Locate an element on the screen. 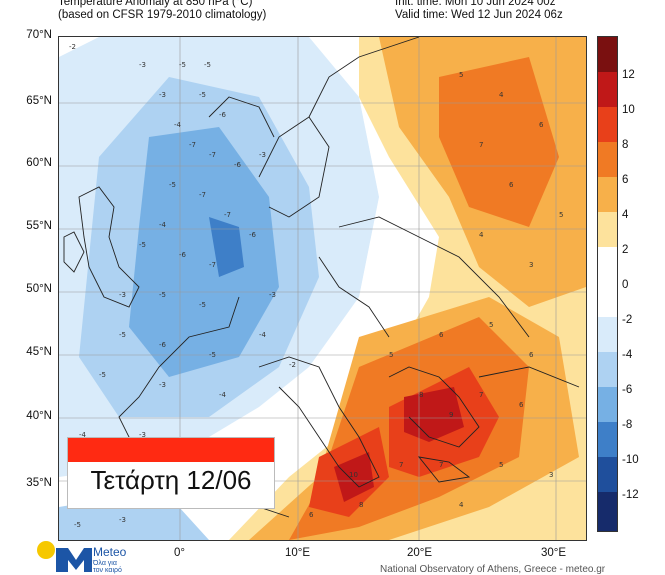 The height and width of the screenshot is (575, 665). lat-label-60: 60°N is located at coordinates (39, 163).